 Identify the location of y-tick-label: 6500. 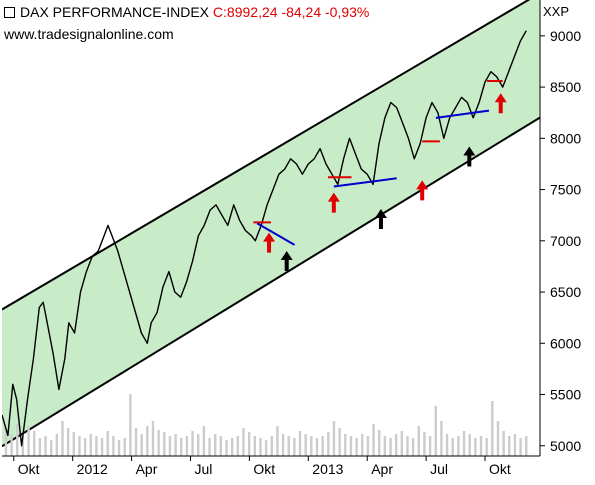
(565, 292).